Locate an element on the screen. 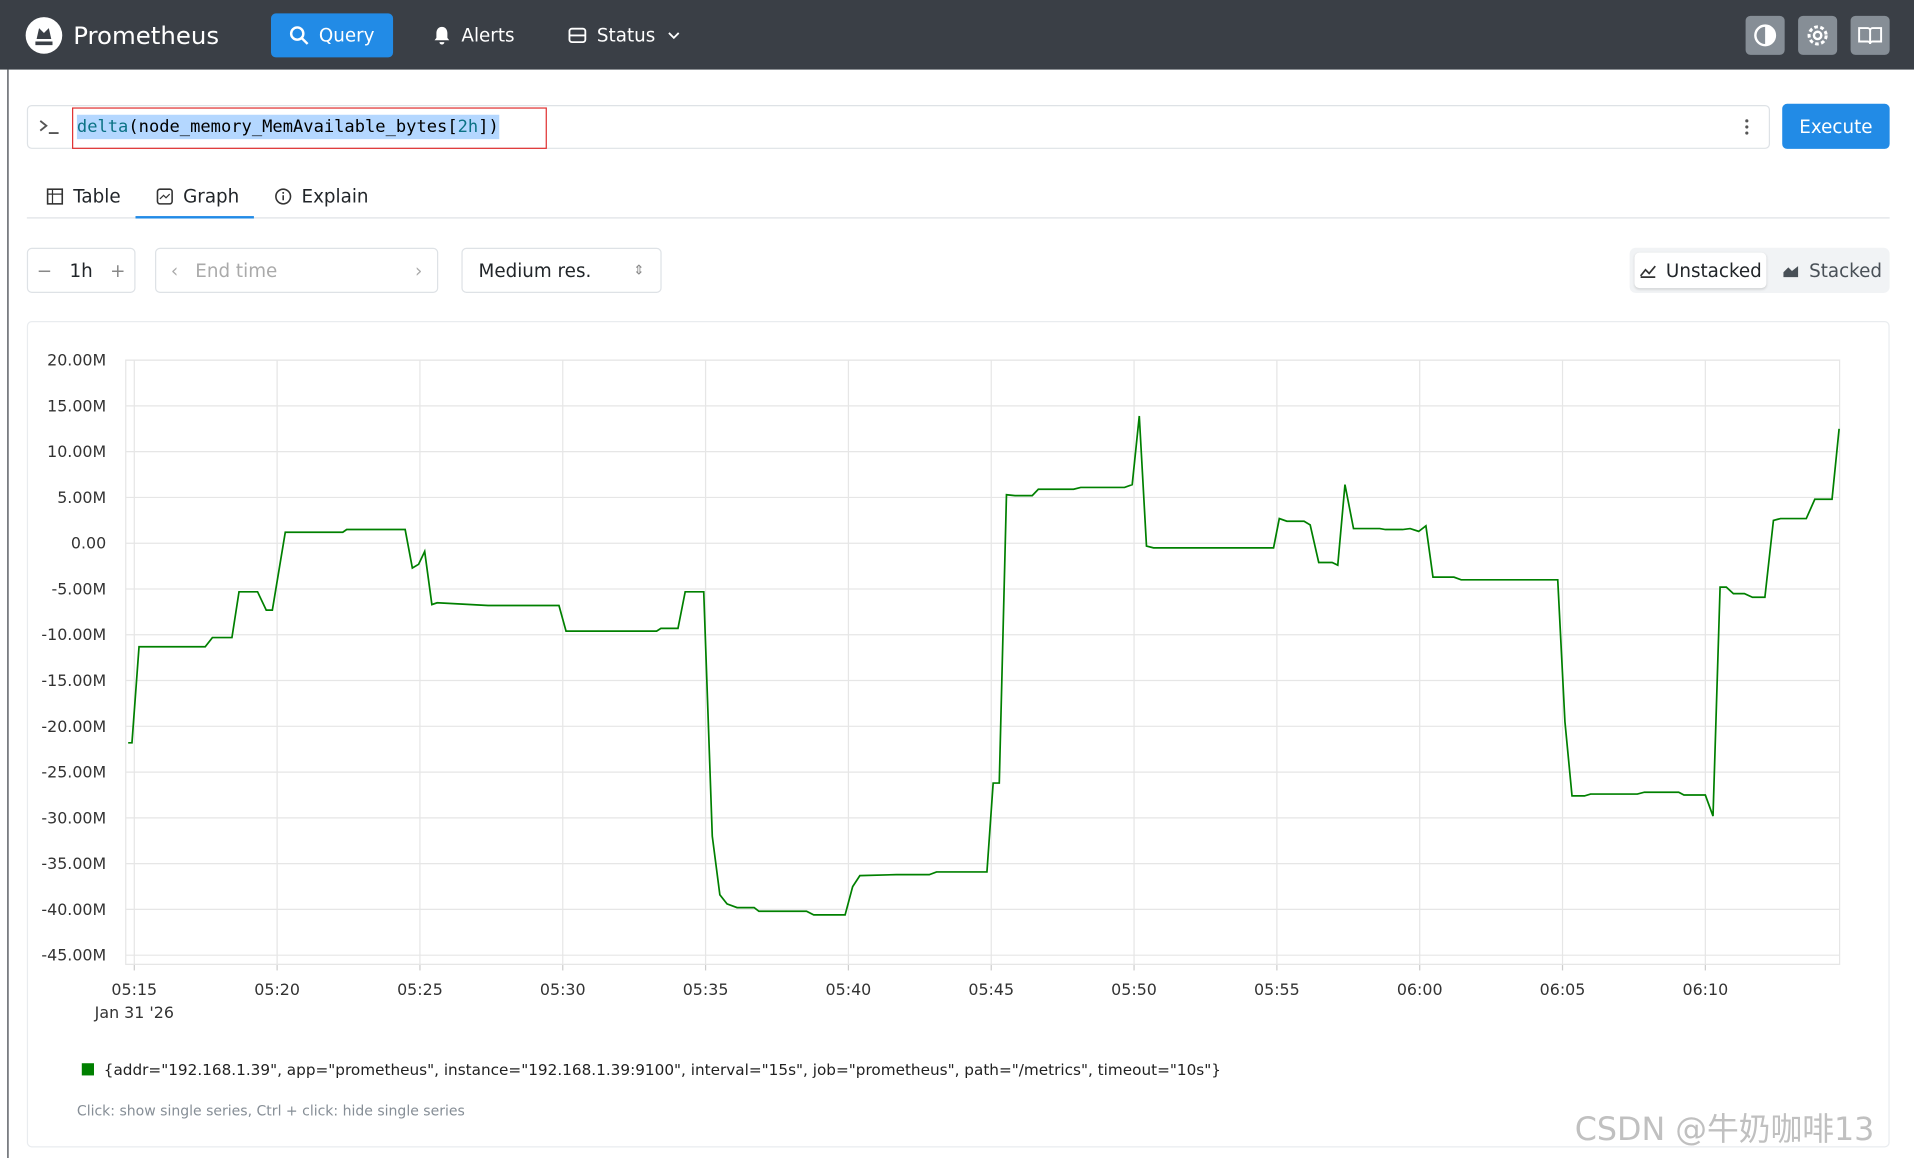 The height and width of the screenshot is (1158, 1914). brand: Prometheus is located at coordinates (121, 36).